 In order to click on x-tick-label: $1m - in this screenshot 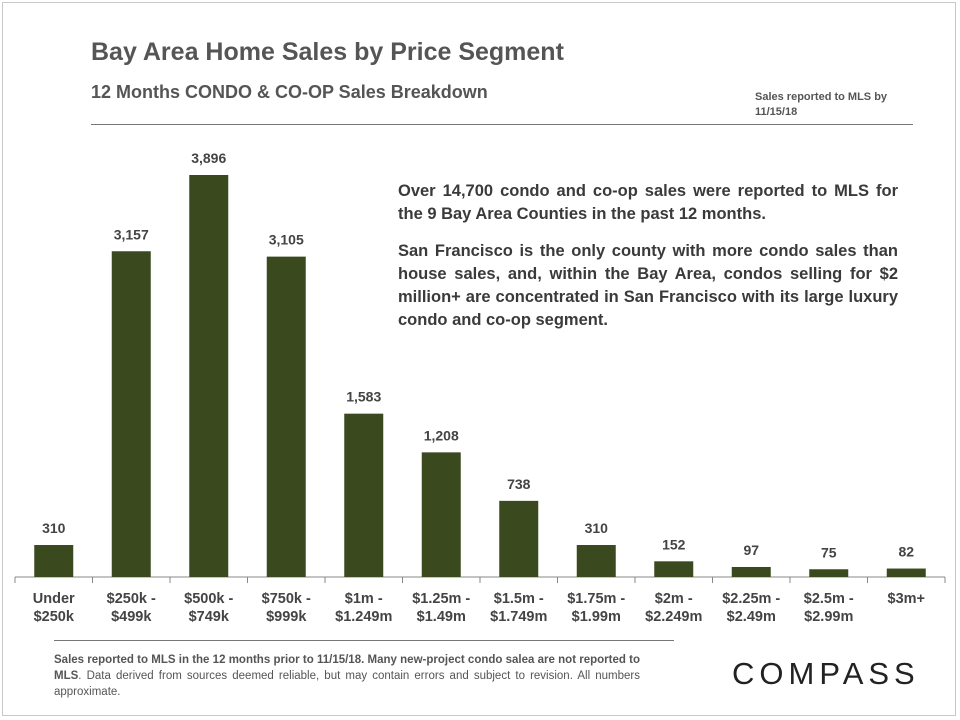, I will do `click(364, 599)`.